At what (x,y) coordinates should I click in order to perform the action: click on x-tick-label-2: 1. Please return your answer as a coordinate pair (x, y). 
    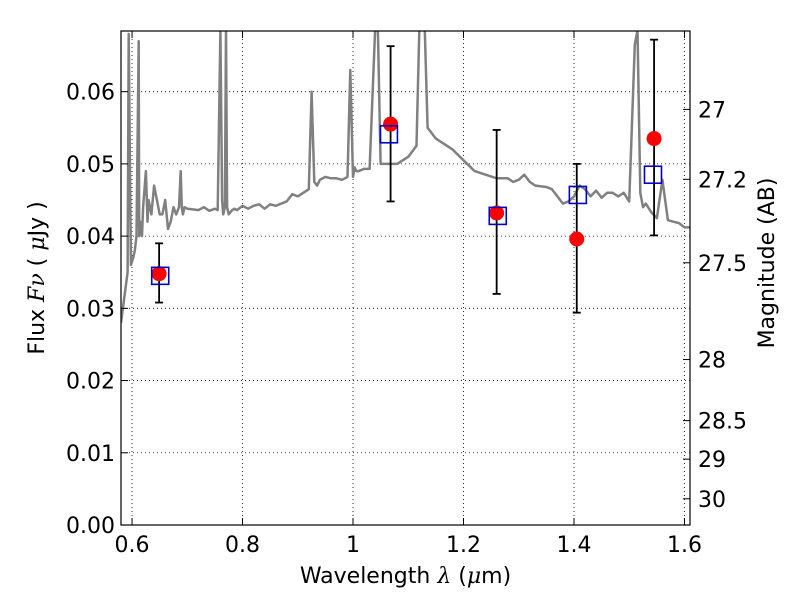
    Looking at the image, I should click on (353, 545).